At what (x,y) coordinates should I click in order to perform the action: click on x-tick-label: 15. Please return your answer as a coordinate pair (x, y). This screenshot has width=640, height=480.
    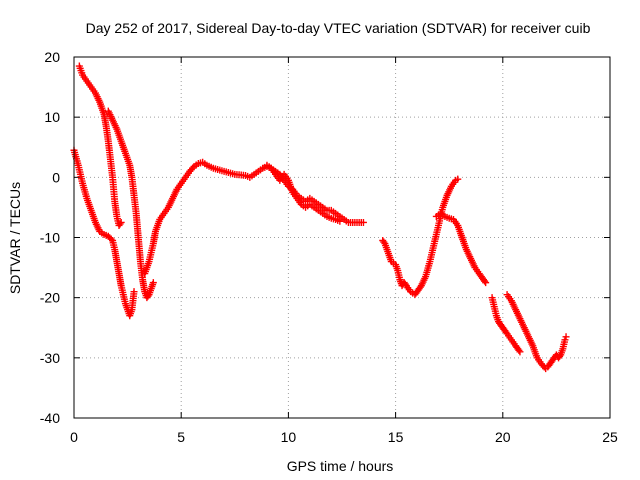
    Looking at the image, I should click on (396, 437).